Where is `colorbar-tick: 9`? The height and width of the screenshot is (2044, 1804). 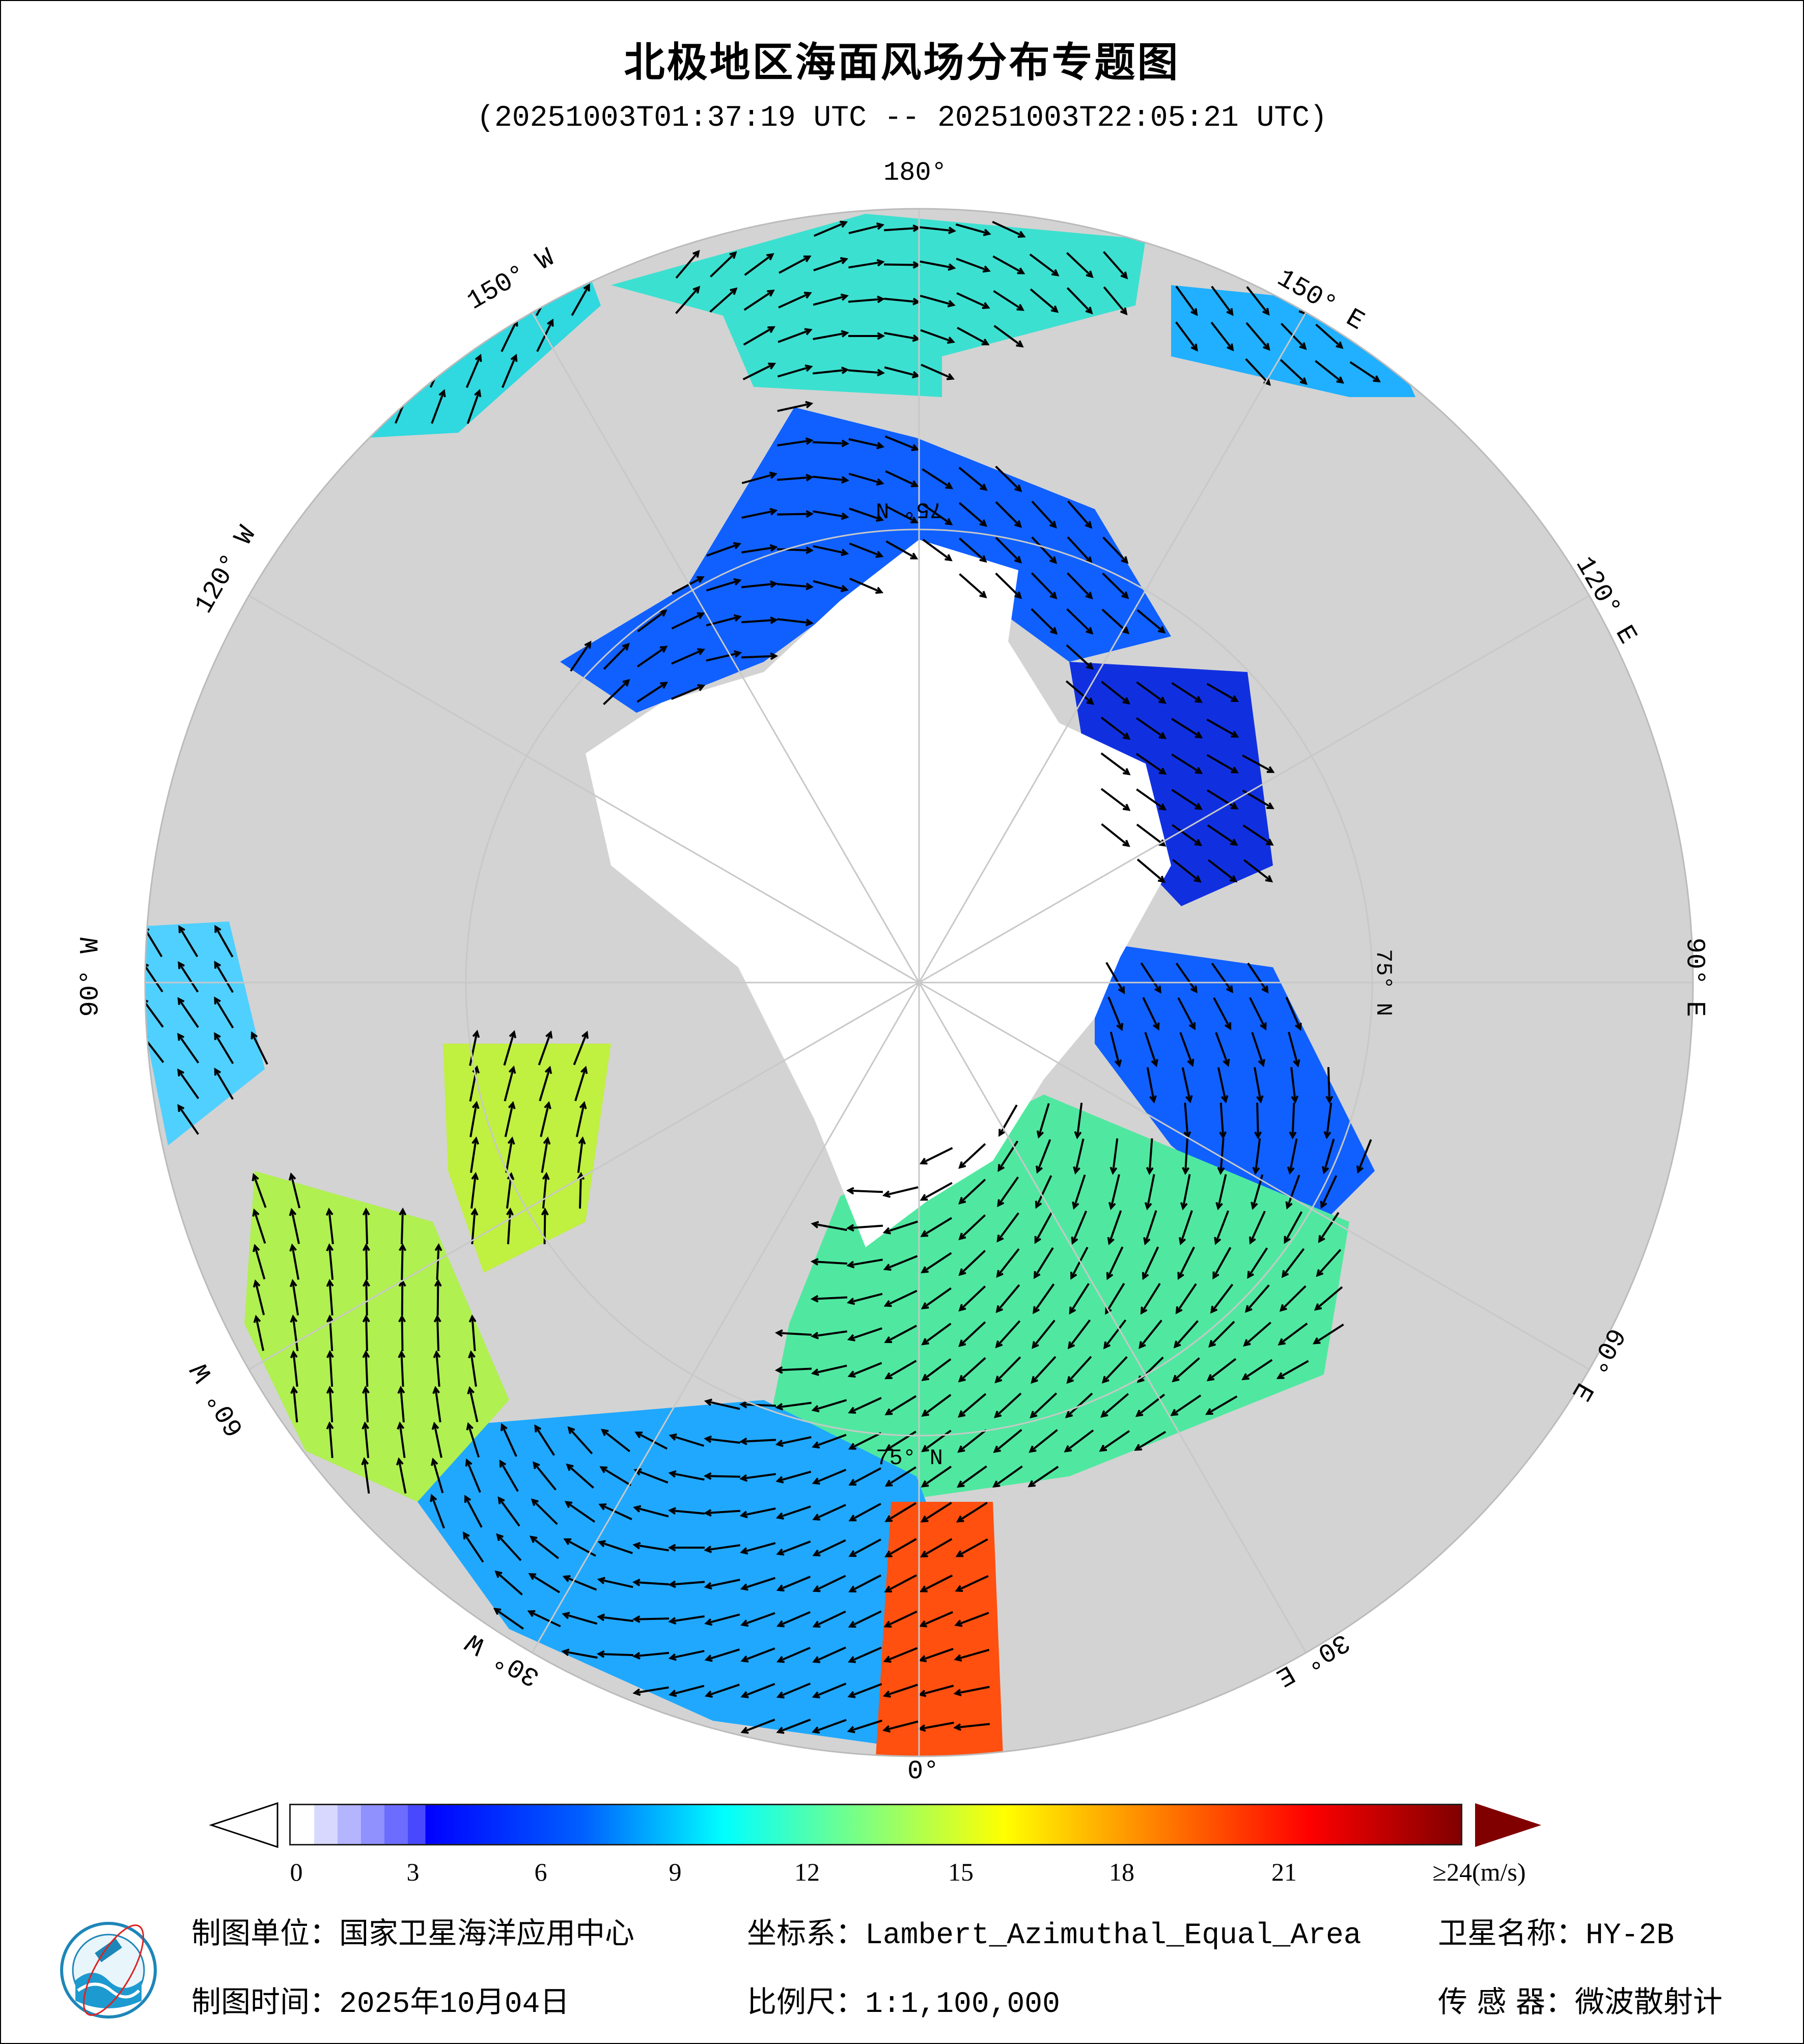 colorbar-tick: 9 is located at coordinates (675, 1872).